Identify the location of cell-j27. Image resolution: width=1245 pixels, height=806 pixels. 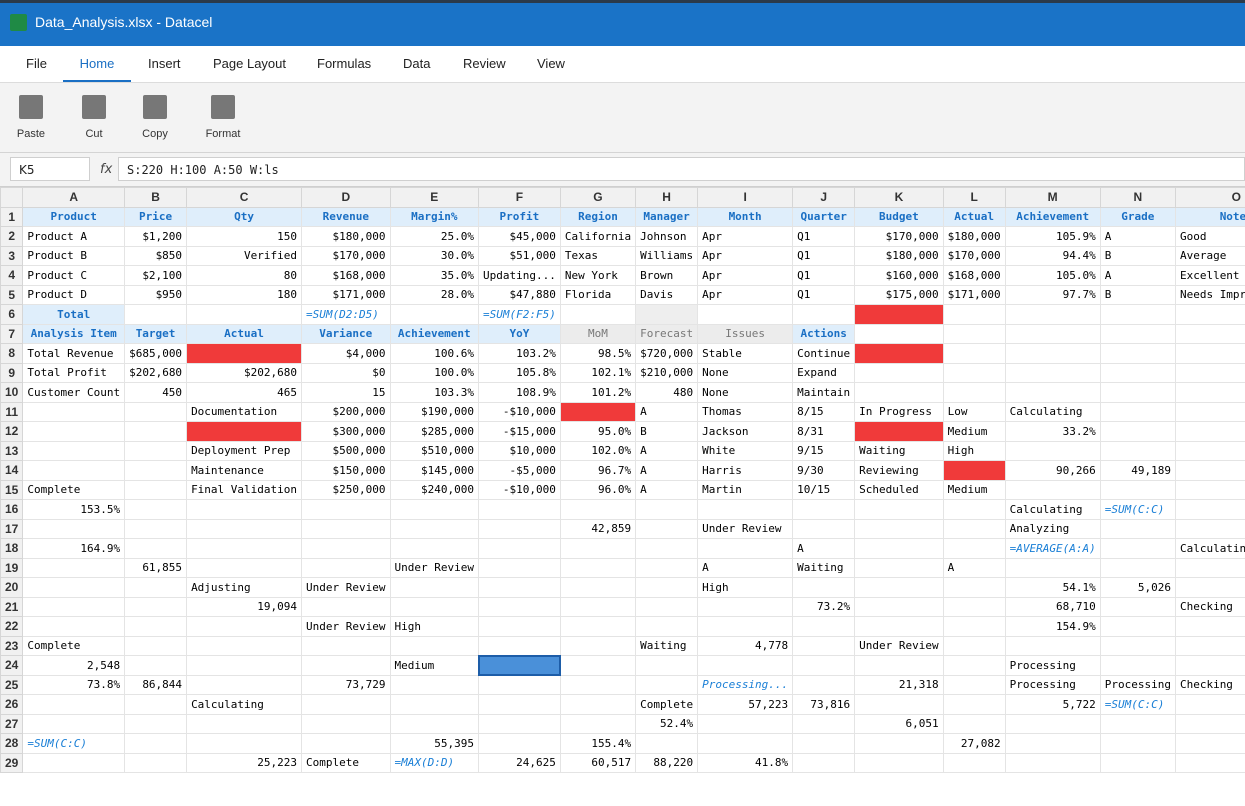
(824, 723).